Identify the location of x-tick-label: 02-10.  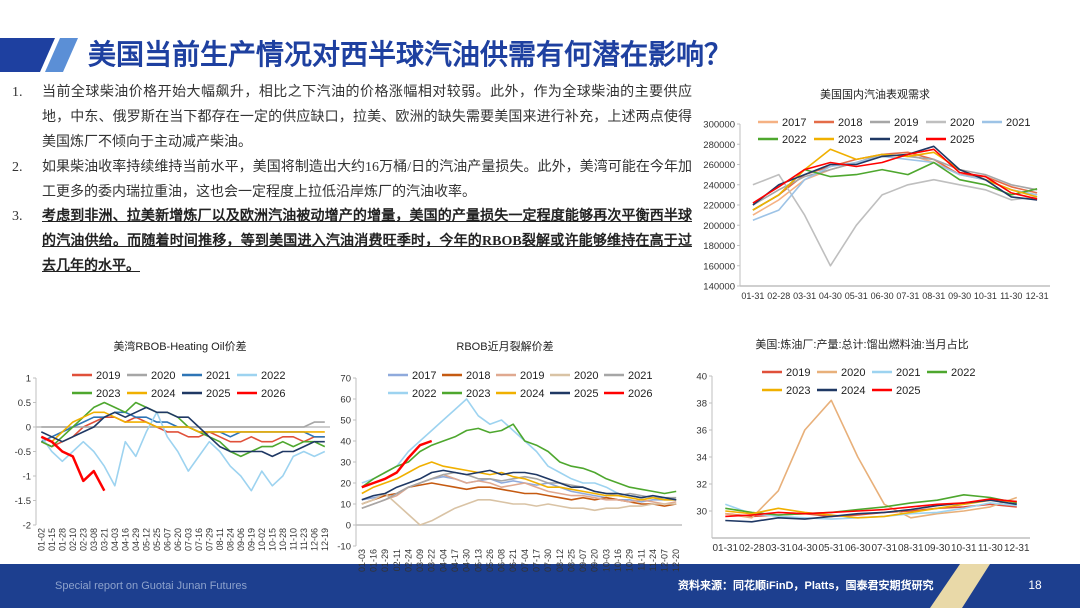
(73, 539).